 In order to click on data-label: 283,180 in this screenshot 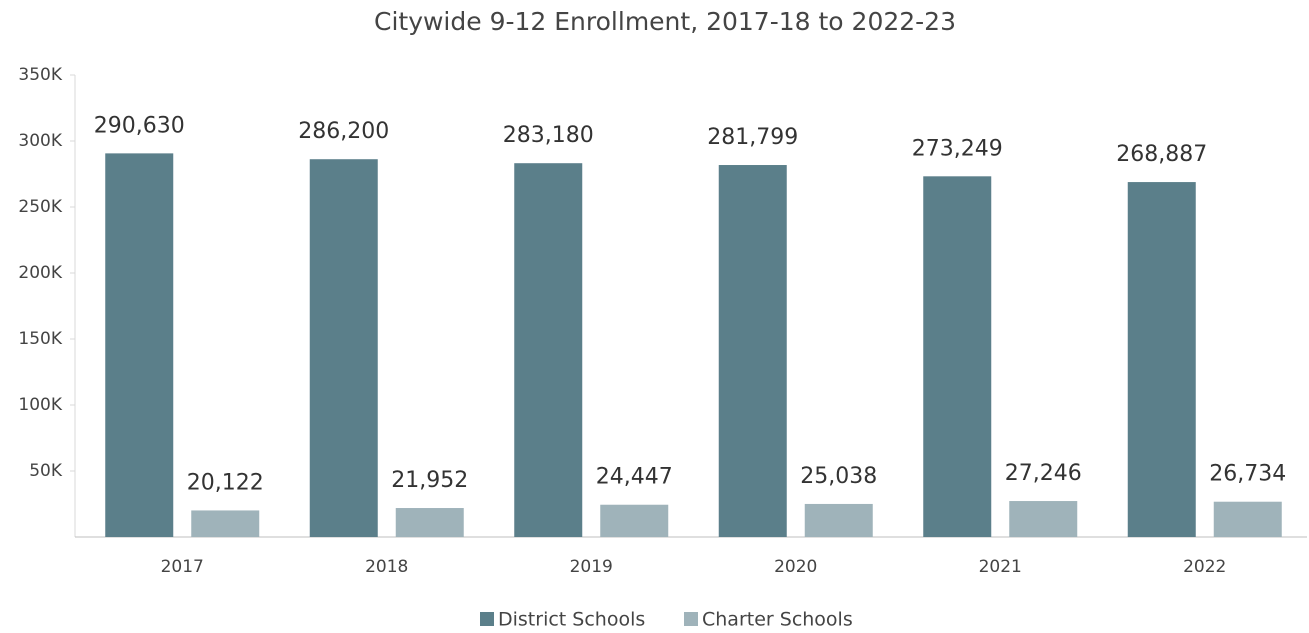, I will do `click(548, 135)`.